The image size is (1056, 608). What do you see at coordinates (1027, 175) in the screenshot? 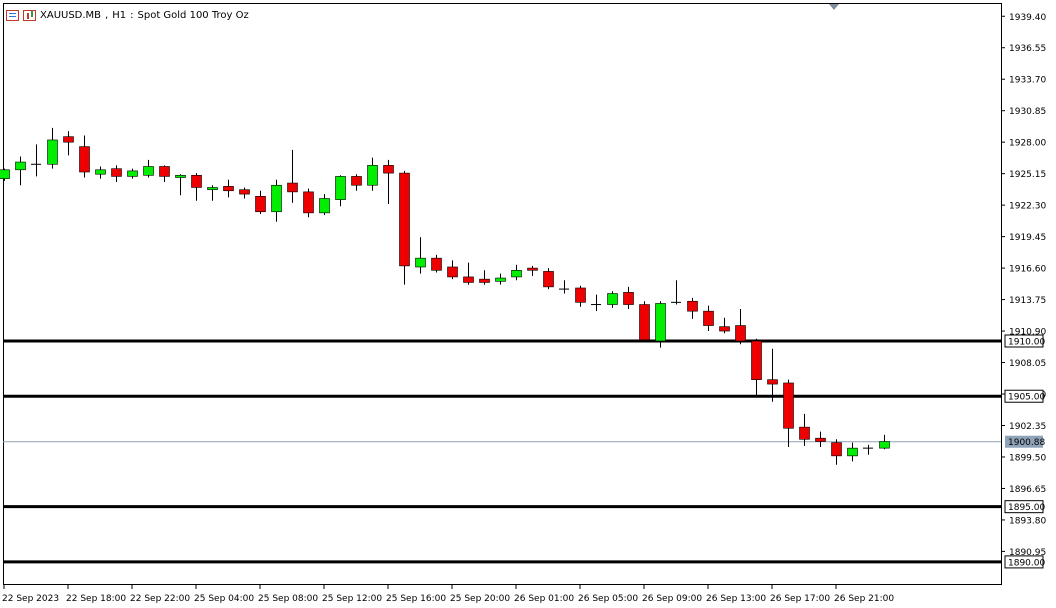
I see `price-tick-label: 1925.15` at bounding box center [1027, 175].